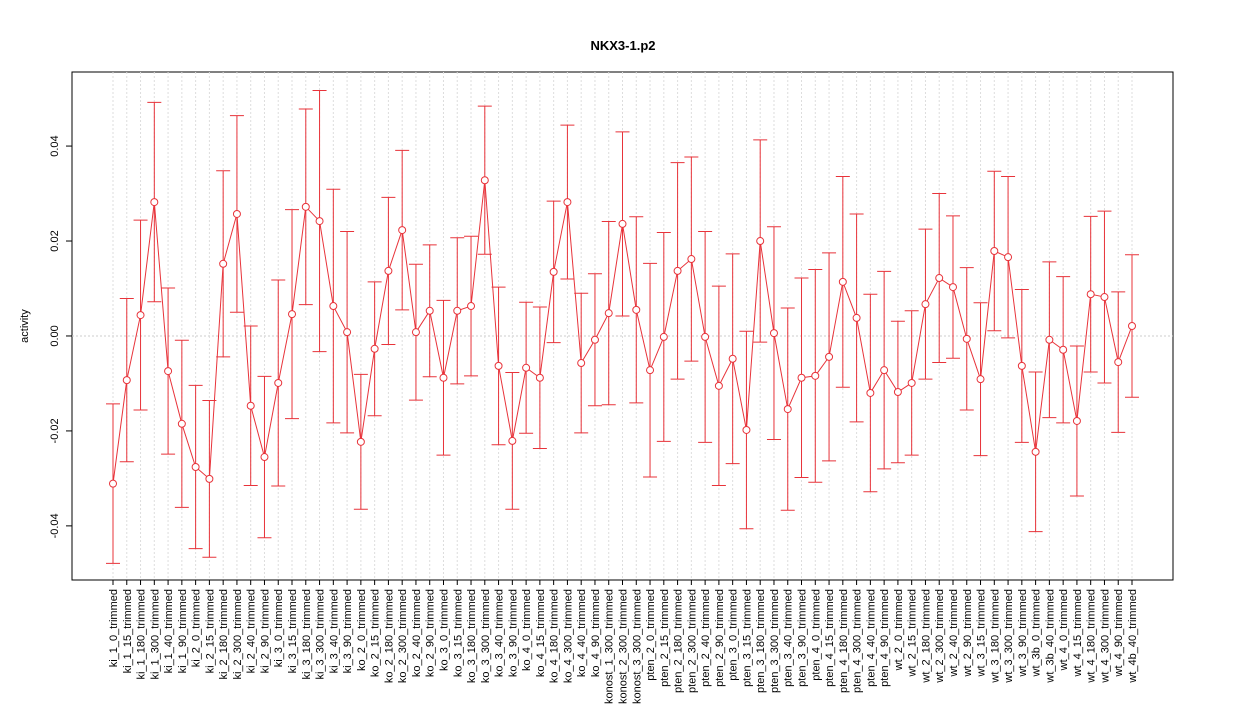 This screenshot has width=1245, height=720. What do you see at coordinates (321, 634) in the screenshot?
I see `x-tick-label: ki_3_300_trimmed` at bounding box center [321, 634].